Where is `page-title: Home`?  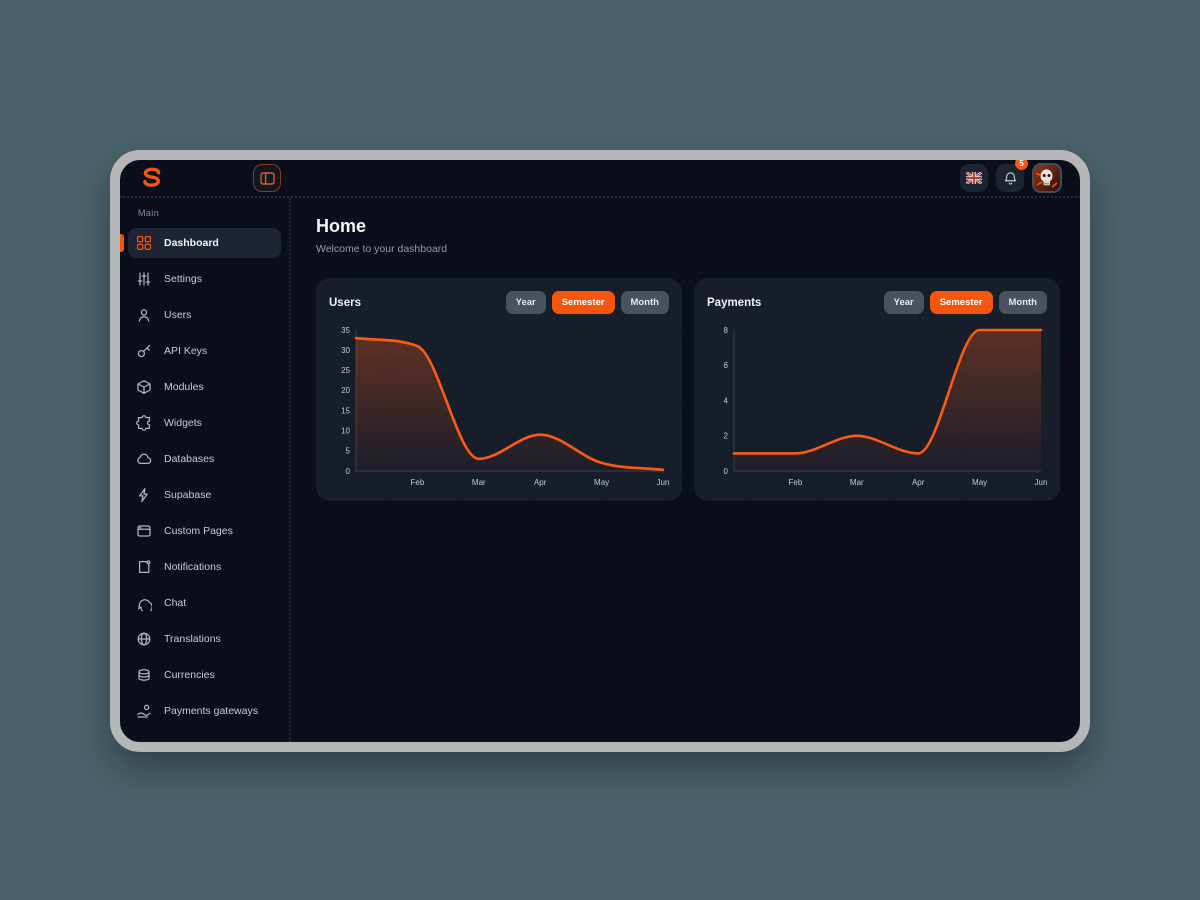
page-title: Home is located at coordinates (341, 226).